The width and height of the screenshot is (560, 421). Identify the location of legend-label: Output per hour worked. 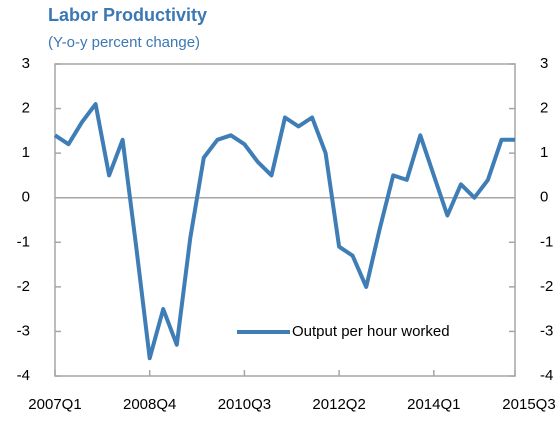
(371, 331).